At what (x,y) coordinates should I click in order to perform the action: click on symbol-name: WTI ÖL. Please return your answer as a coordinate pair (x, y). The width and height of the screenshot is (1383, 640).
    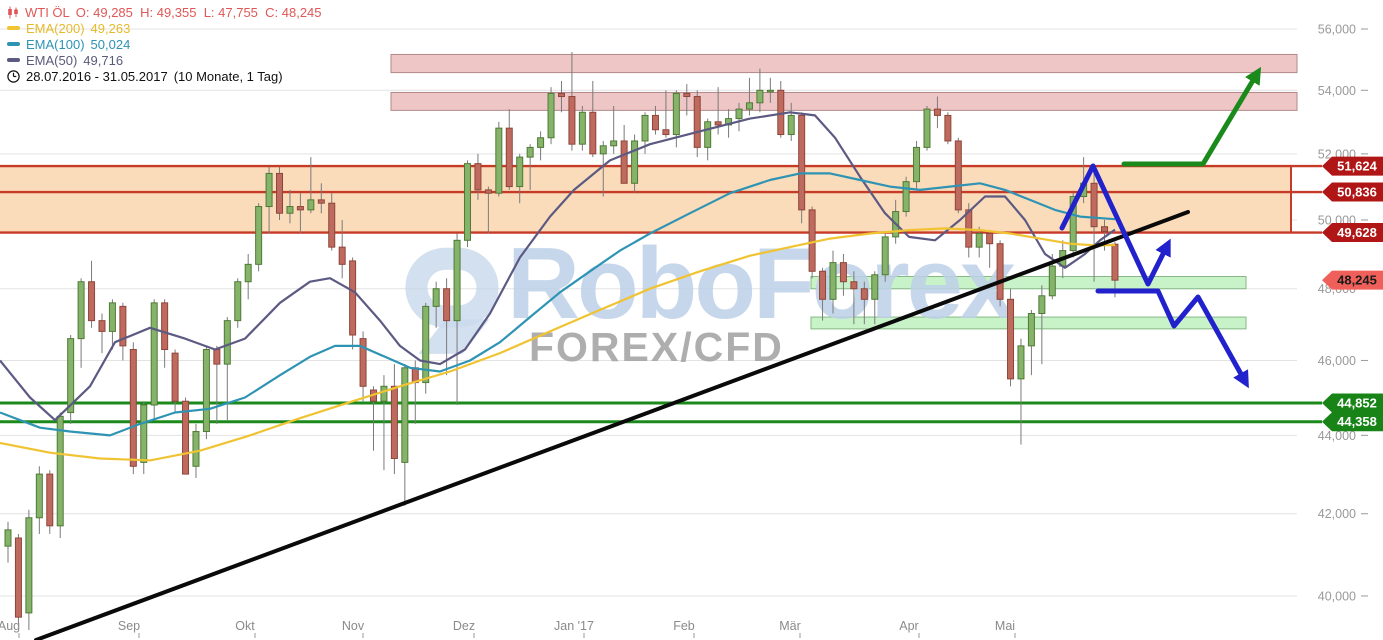
    Looking at the image, I should click on (47, 12).